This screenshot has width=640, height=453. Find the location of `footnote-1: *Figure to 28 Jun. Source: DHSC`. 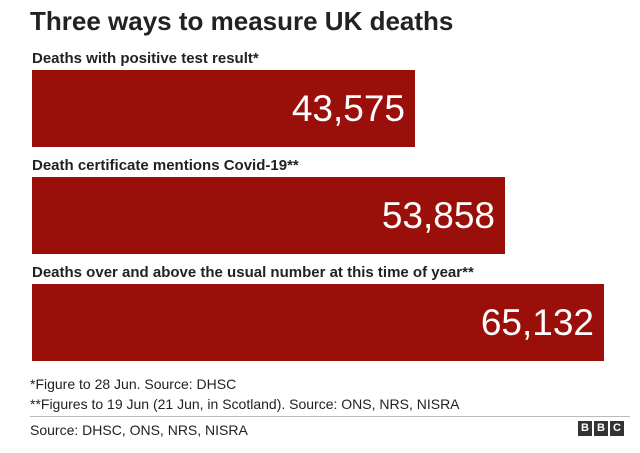

footnote-1: *Figure to 28 Jun. Source: DHSC is located at coordinates (133, 384).